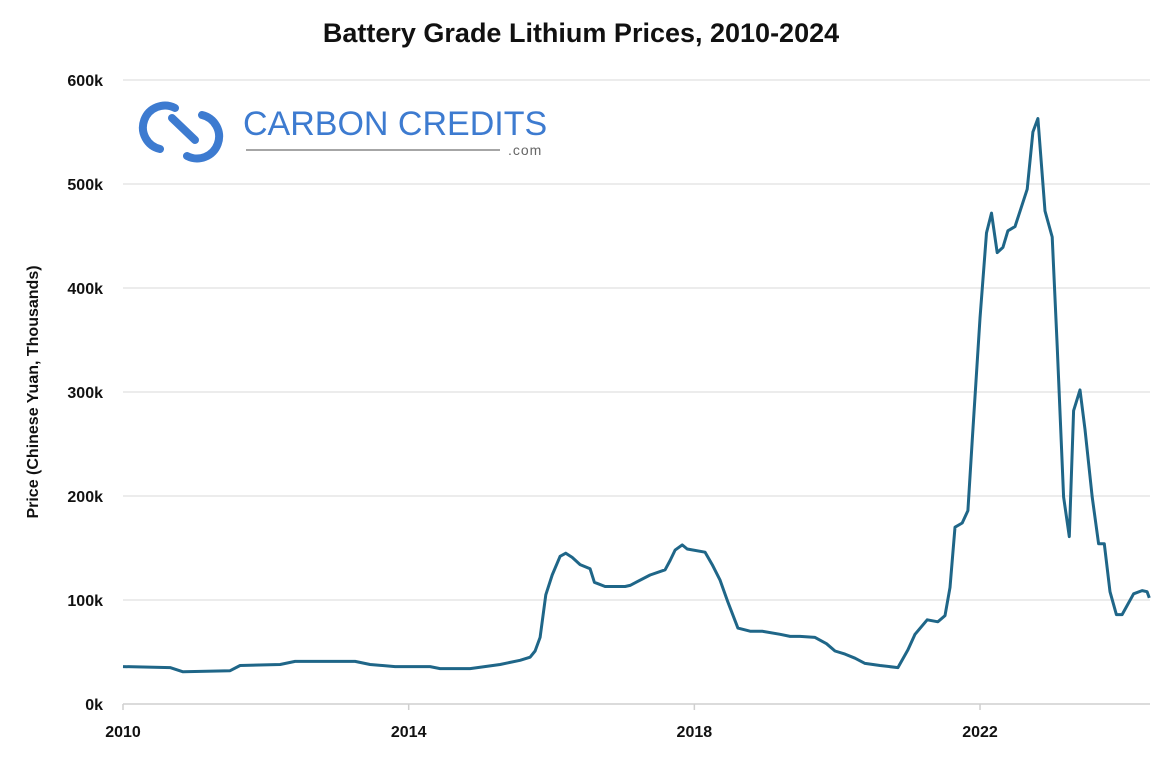 The width and height of the screenshot is (1162, 757). Describe the element at coordinates (94, 705) in the screenshot. I see `y-tick-label: 0k` at that location.